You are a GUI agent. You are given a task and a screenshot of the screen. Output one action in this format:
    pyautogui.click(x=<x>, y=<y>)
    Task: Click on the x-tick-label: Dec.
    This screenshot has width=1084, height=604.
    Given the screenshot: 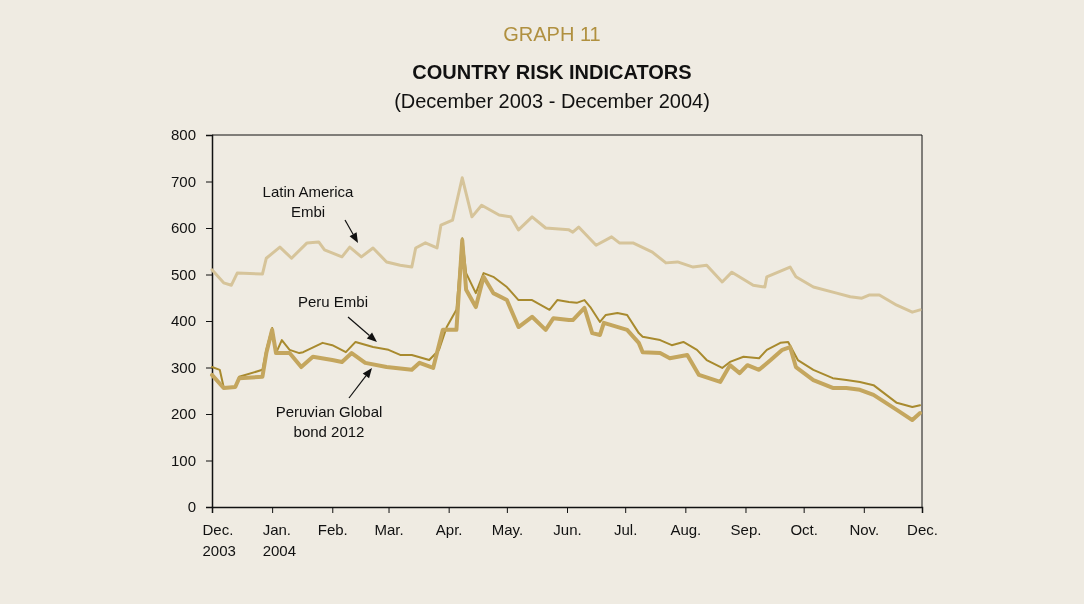 What is the action you would take?
    pyautogui.click(x=922, y=529)
    